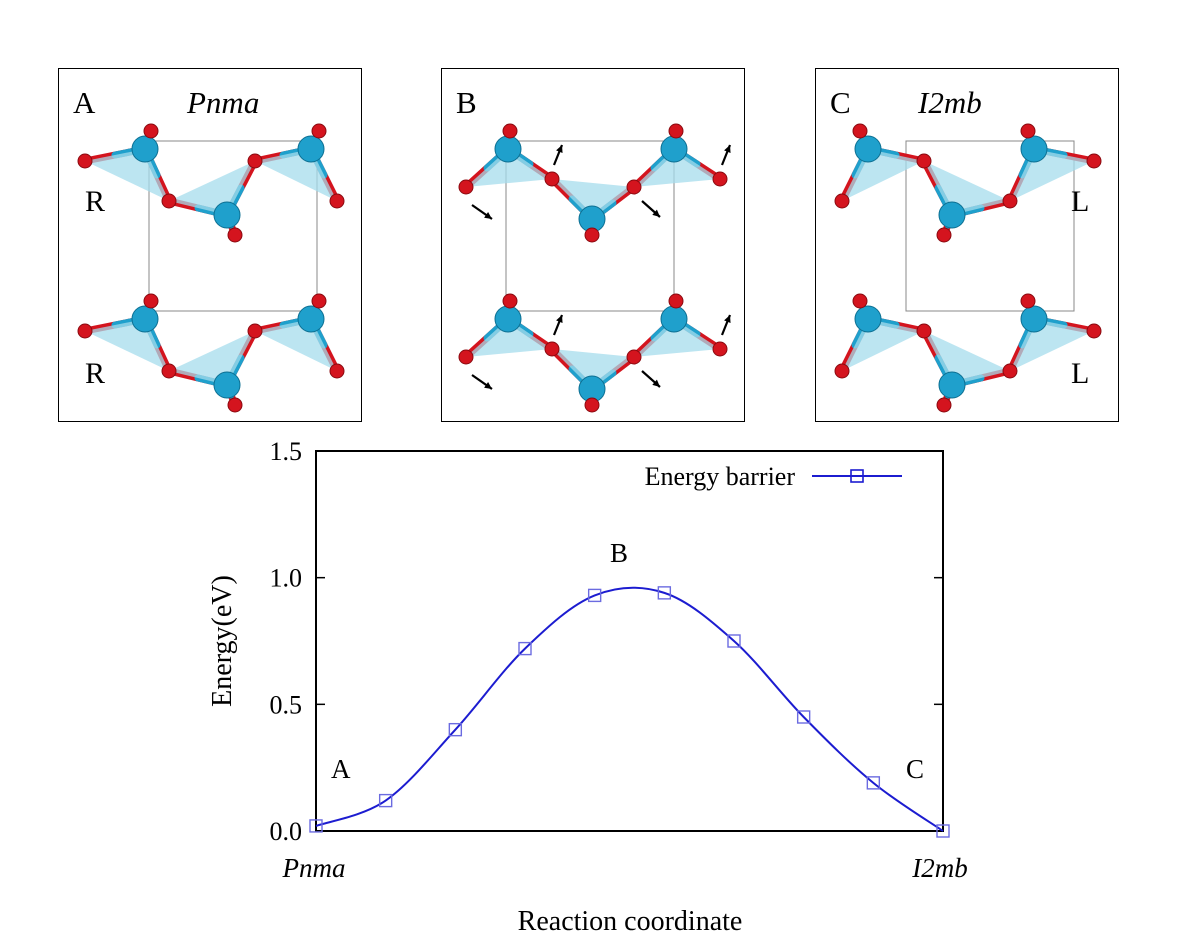 Image resolution: width=1181 pixels, height=945 pixels. Describe the element at coordinates (629, 712) in the screenshot. I see `data-markers` at that location.